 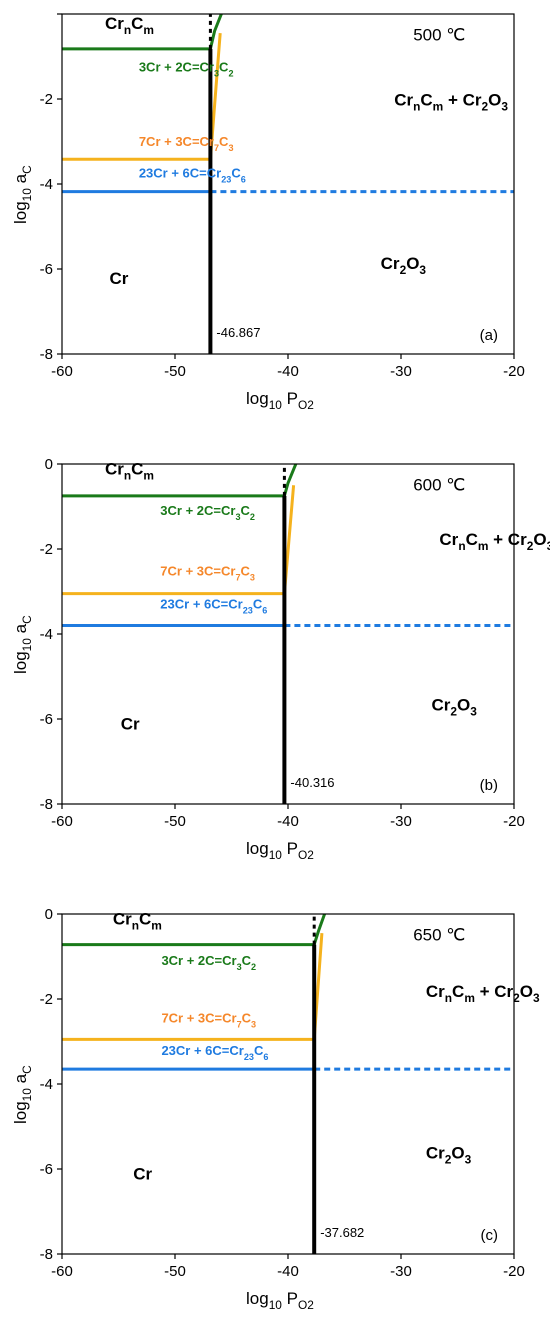 What do you see at coordinates (439, 484) in the screenshot?
I see `temperature-label: 600 ℃` at bounding box center [439, 484].